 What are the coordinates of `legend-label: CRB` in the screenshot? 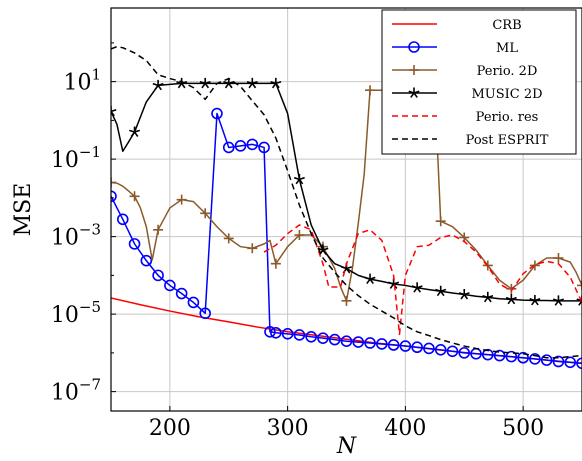 It's located at (506, 25).